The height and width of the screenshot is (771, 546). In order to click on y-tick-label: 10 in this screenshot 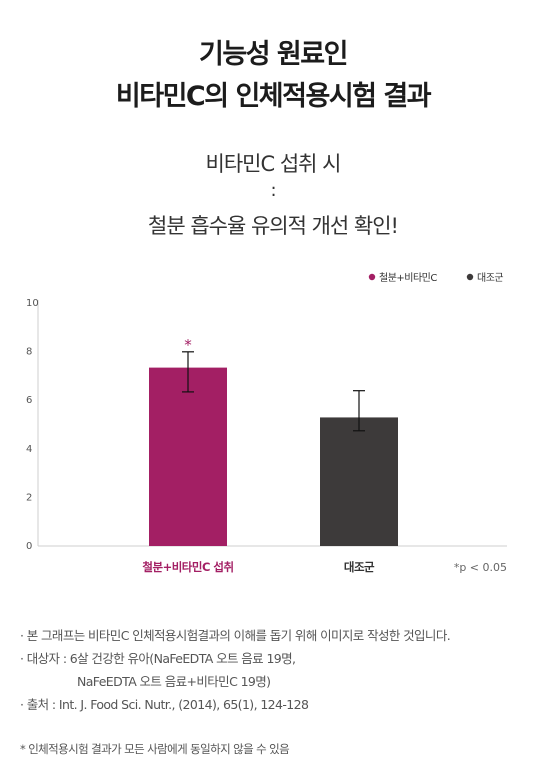, I will do `click(32, 303)`.